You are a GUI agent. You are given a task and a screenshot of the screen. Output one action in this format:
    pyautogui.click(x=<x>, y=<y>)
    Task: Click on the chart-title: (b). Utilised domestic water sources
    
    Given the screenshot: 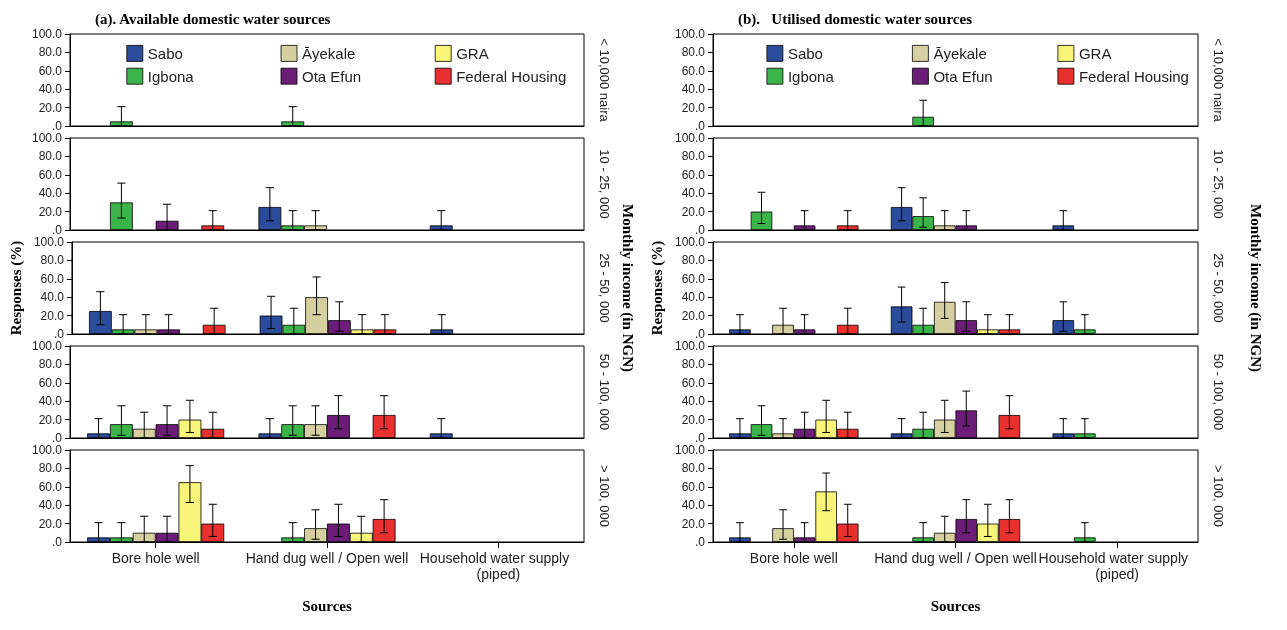 What is the action you would take?
    pyautogui.click(x=855, y=19)
    